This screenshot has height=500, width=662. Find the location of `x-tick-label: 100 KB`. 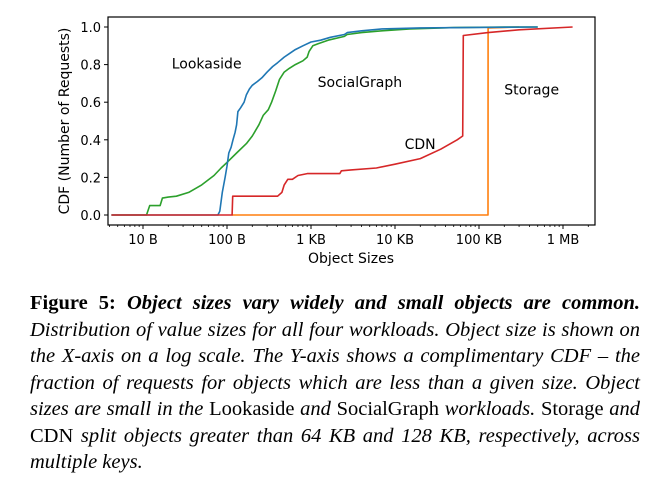

x-tick-label: 100 KB is located at coordinates (479, 240).